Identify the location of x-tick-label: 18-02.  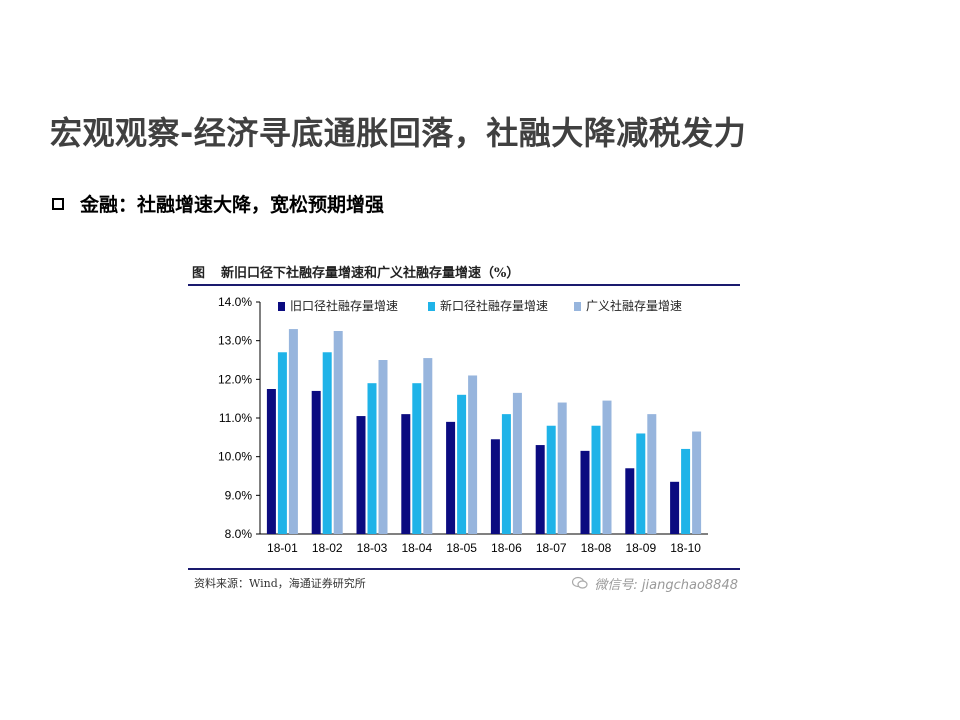
(327, 548).